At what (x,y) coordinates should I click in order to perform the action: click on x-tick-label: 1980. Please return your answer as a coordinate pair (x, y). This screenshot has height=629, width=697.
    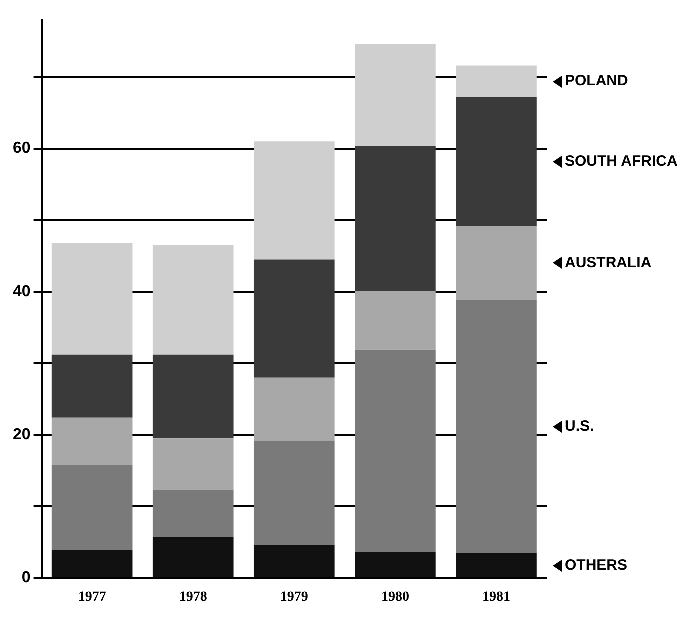
    Looking at the image, I should click on (395, 598).